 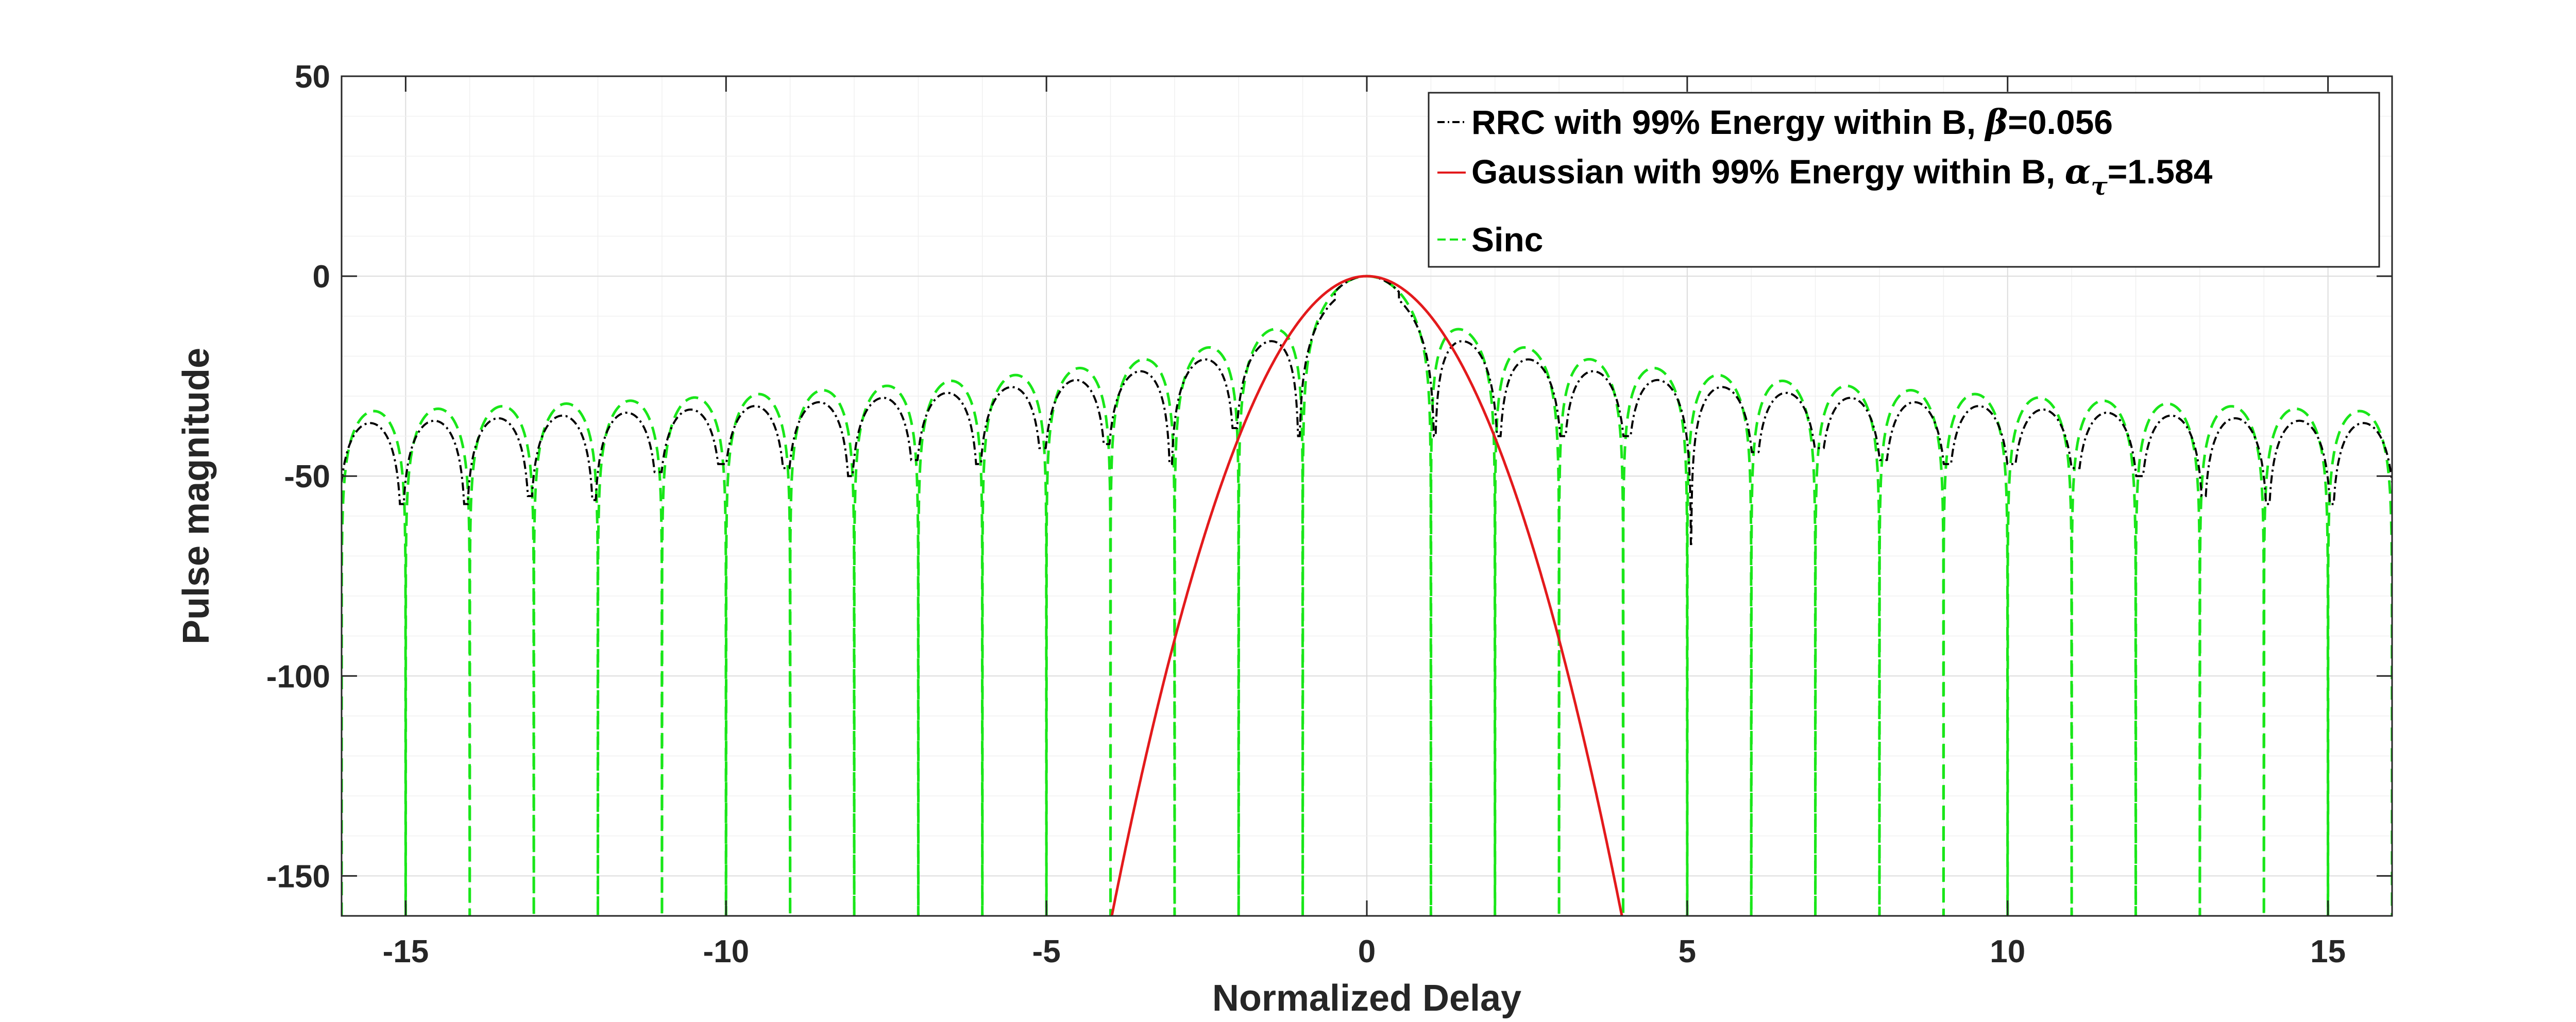 I want to click on y-tick-label: -100, so click(x=298, y=676).